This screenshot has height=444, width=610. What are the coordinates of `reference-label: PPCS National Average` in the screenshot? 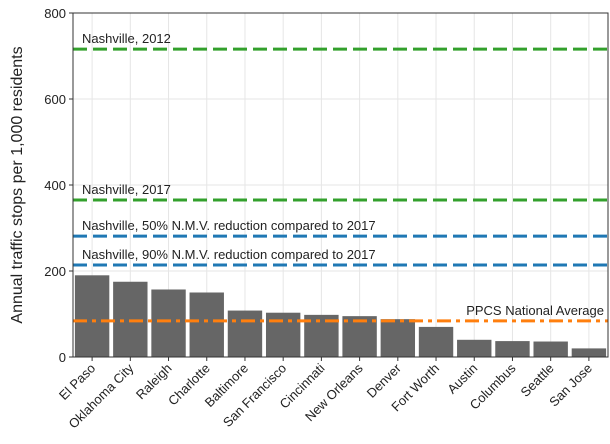 It's located at (535, 310).